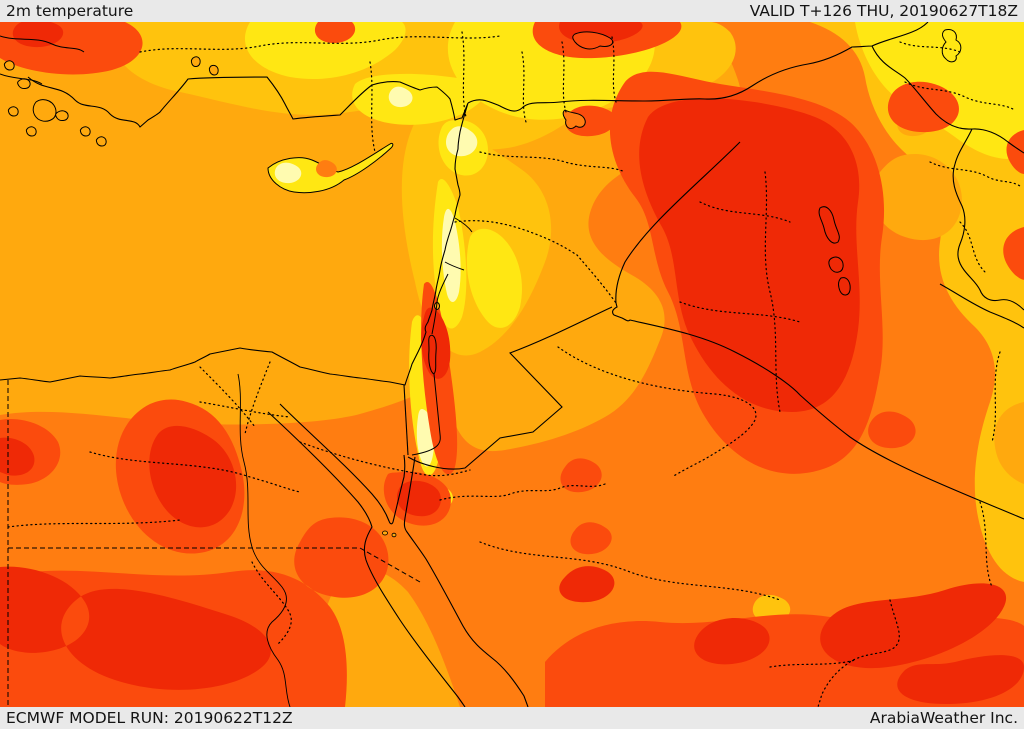  I want to click on valid-time-label: VALID T+126 THU, 20190627T18Z, so click(883, 11).